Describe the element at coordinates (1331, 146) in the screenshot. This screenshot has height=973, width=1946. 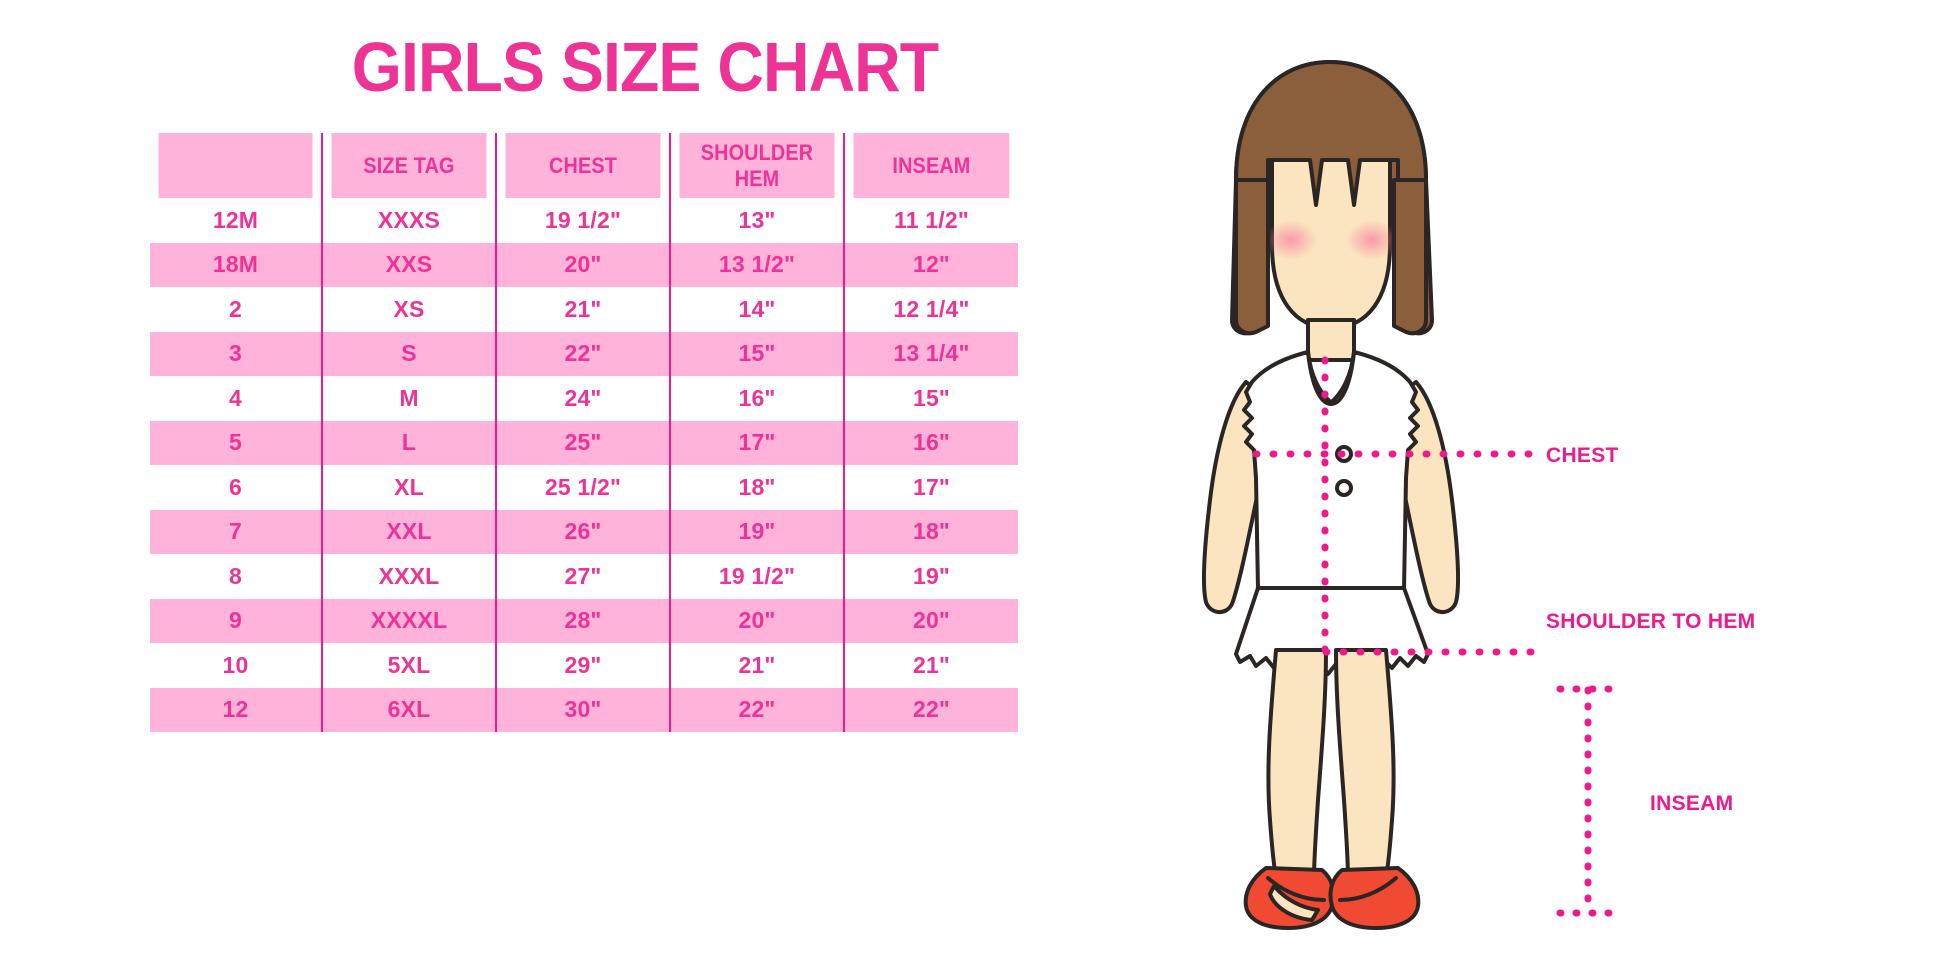
I see `hair-bangs-icon` at that location.